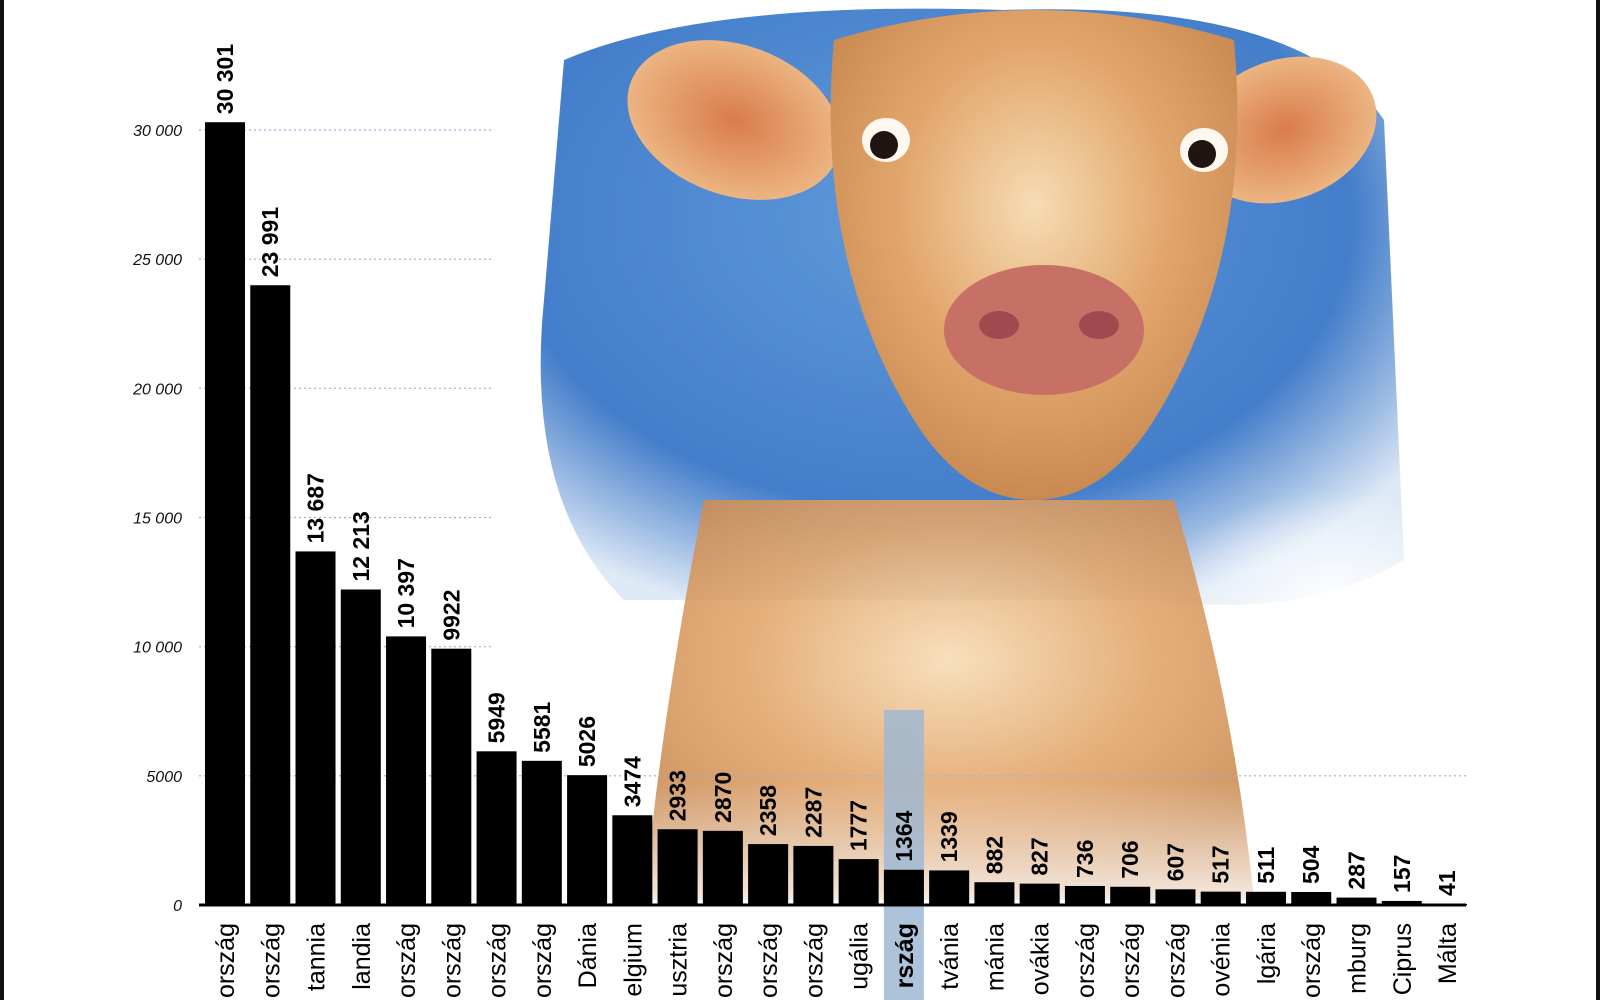 The width and height of the screenshot is (1600, 1000). What do you see at coordinates (317, 957) in the screenshot?
I see `category-label: tannia` at bounding box center [317, 957].